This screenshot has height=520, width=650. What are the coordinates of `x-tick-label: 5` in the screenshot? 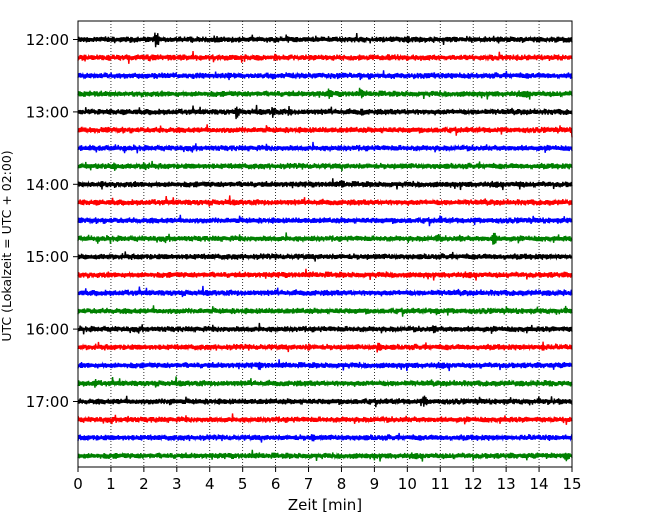 It's located at (243, 484).